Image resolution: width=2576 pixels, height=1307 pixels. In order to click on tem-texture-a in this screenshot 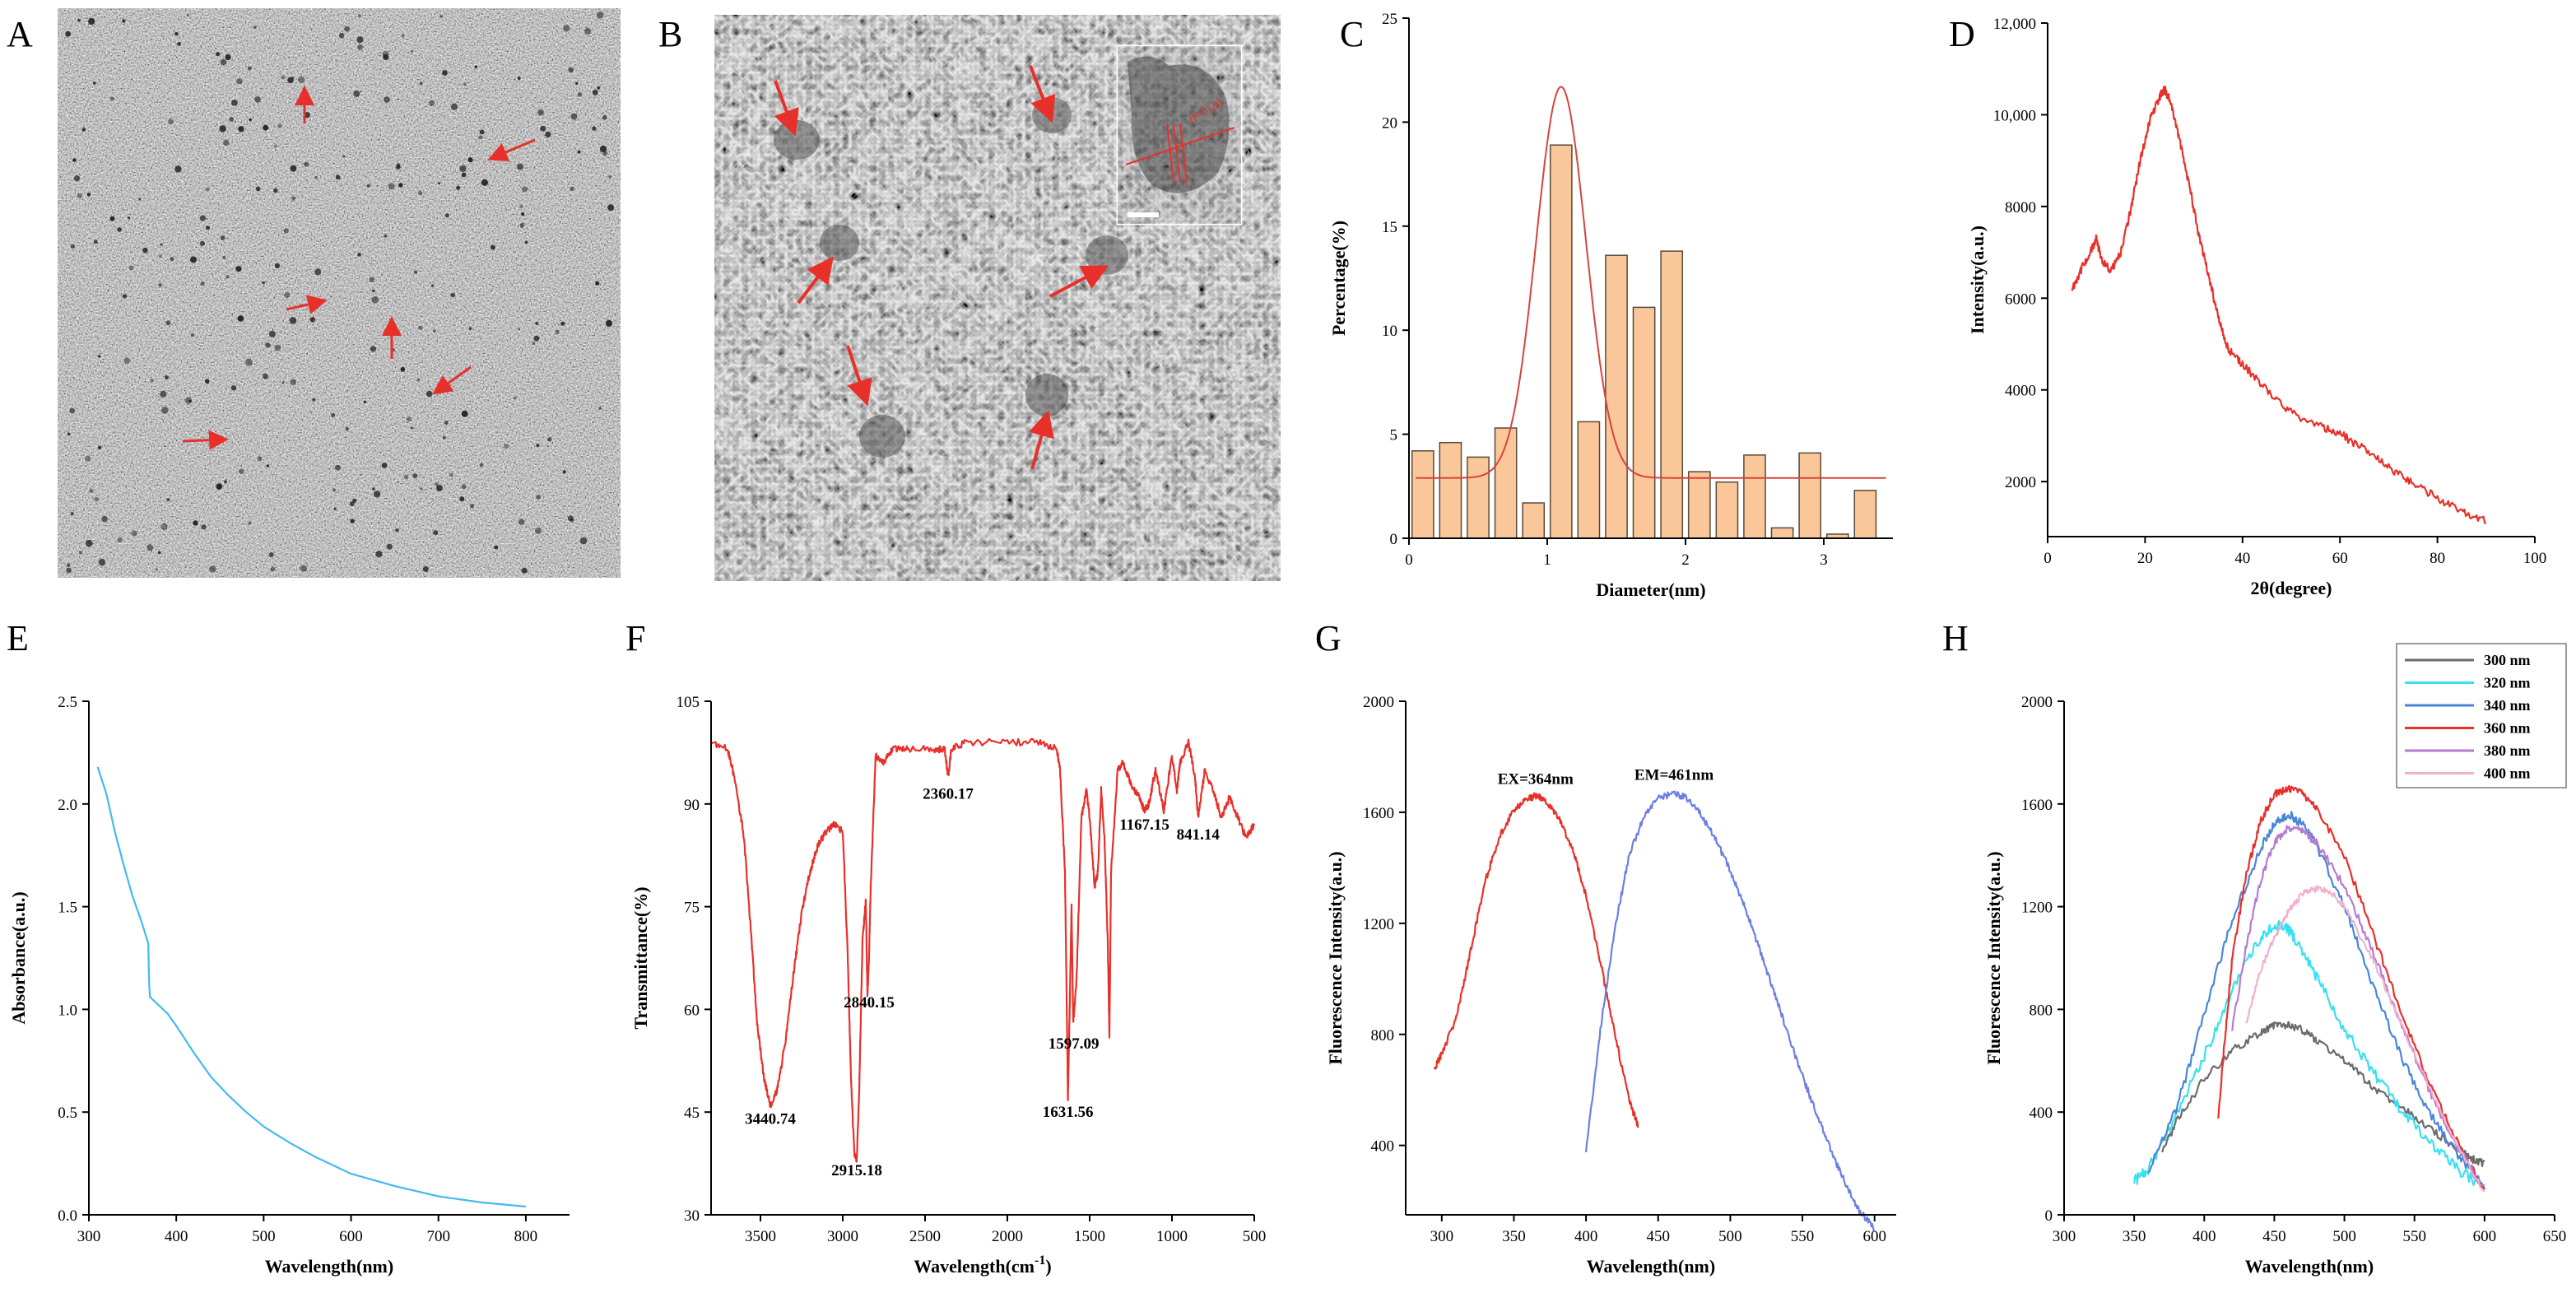, I will do `click(339, 293)`.